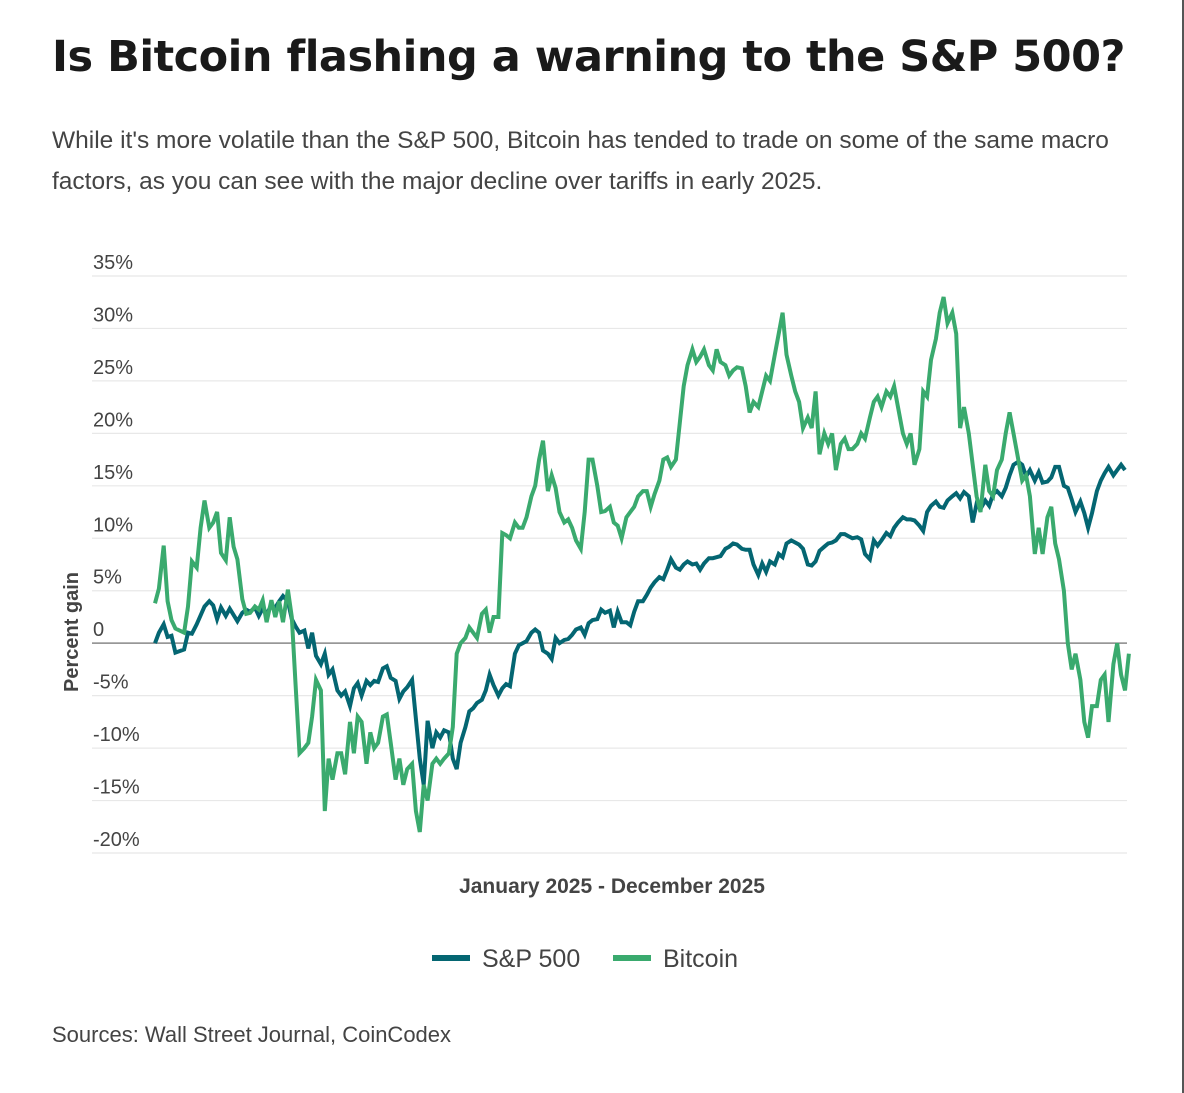 This screenshot has height=1093, width=1184. What do you see at coordinates (113, 368) in the screenshot?
I see `y-tick-label: 25%` at bounding box center [113, 368].